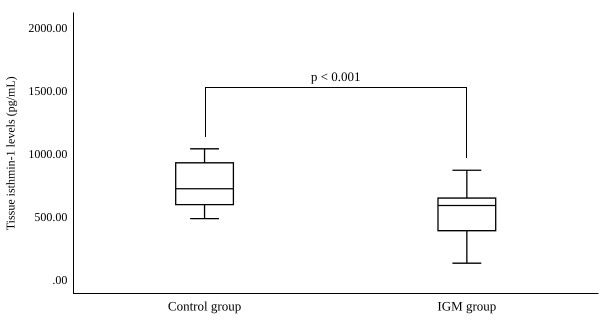 Image resolution: width=600 pixels, height=321 pixels. I want to click on y-tick-label: .00, so click(60, 279).